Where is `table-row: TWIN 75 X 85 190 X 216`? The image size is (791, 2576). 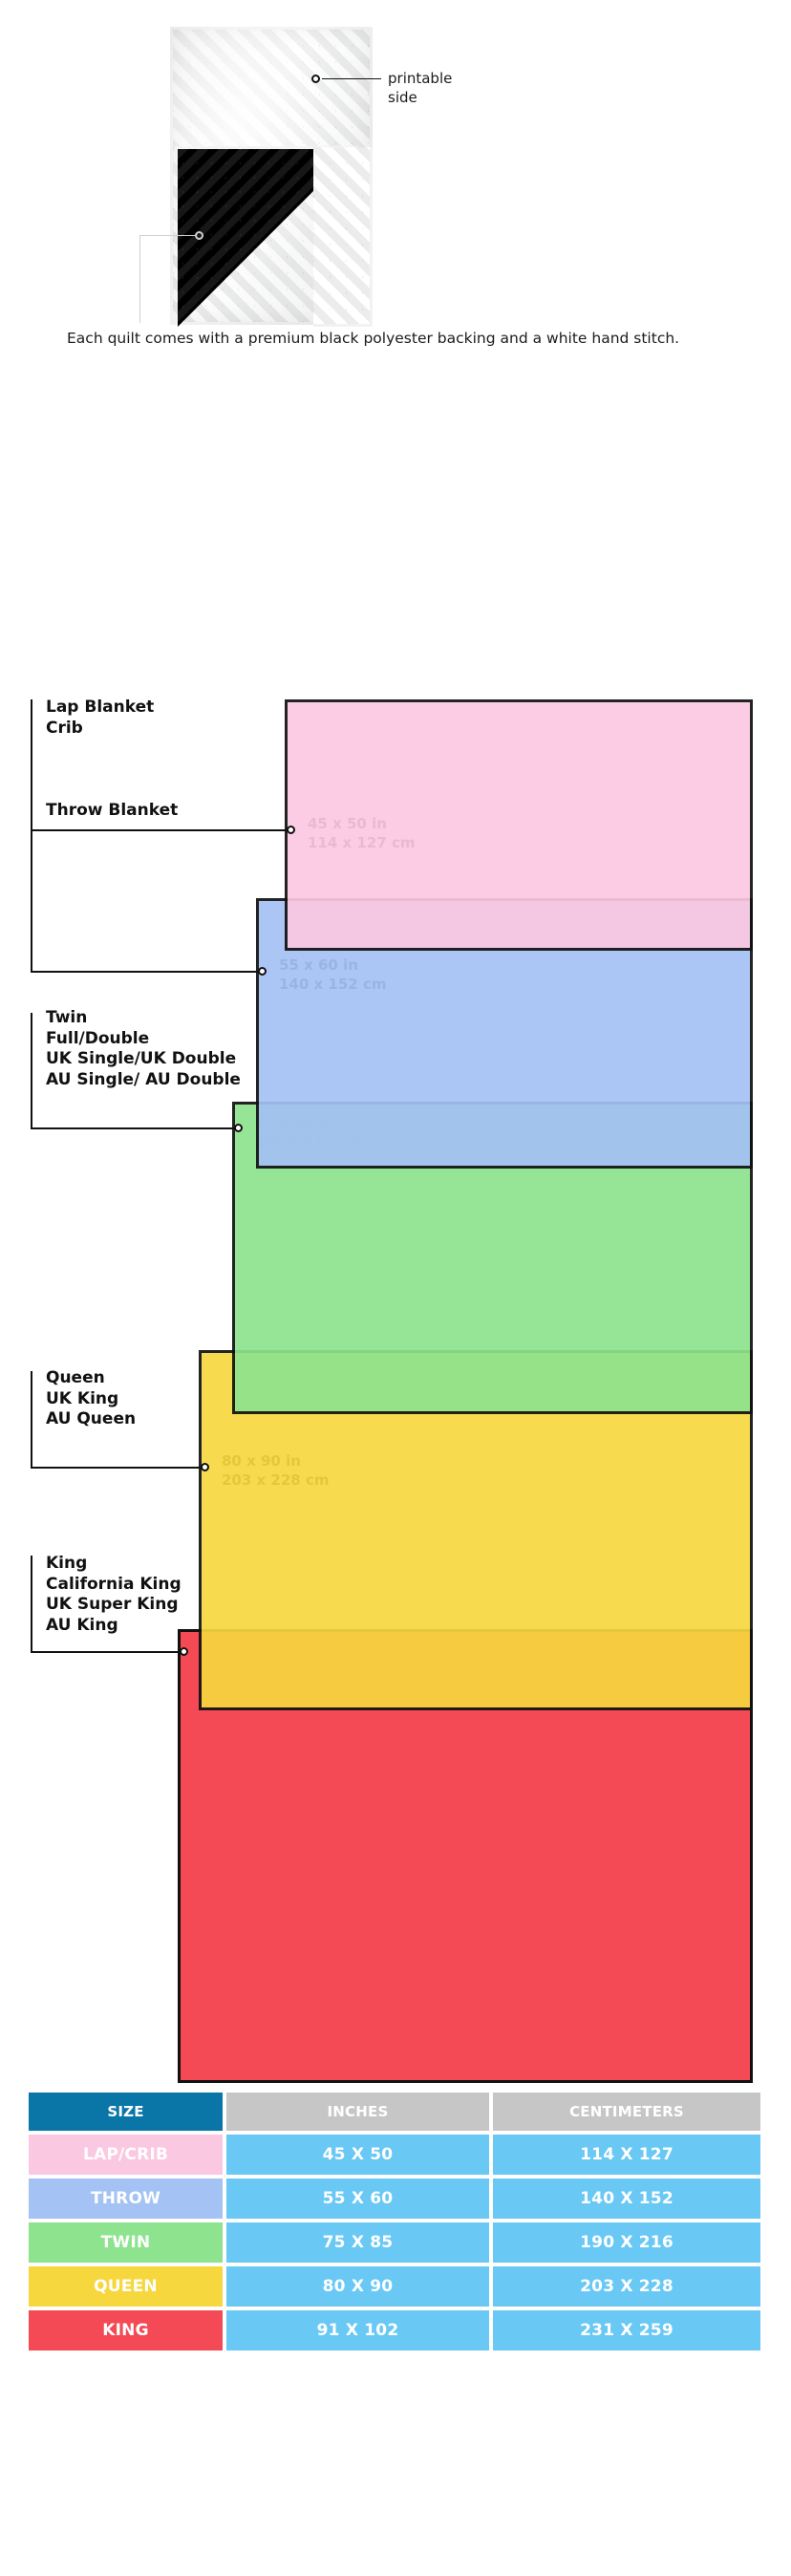 table-row: TWIN 75 X 85 190 X 216 is located at coordinates (394, 2242).